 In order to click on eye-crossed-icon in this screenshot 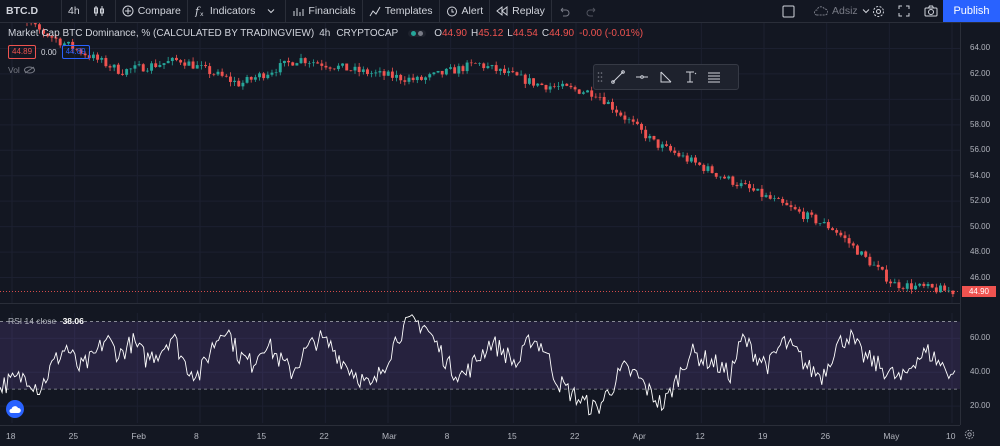, I will do `click(29, 70)`.